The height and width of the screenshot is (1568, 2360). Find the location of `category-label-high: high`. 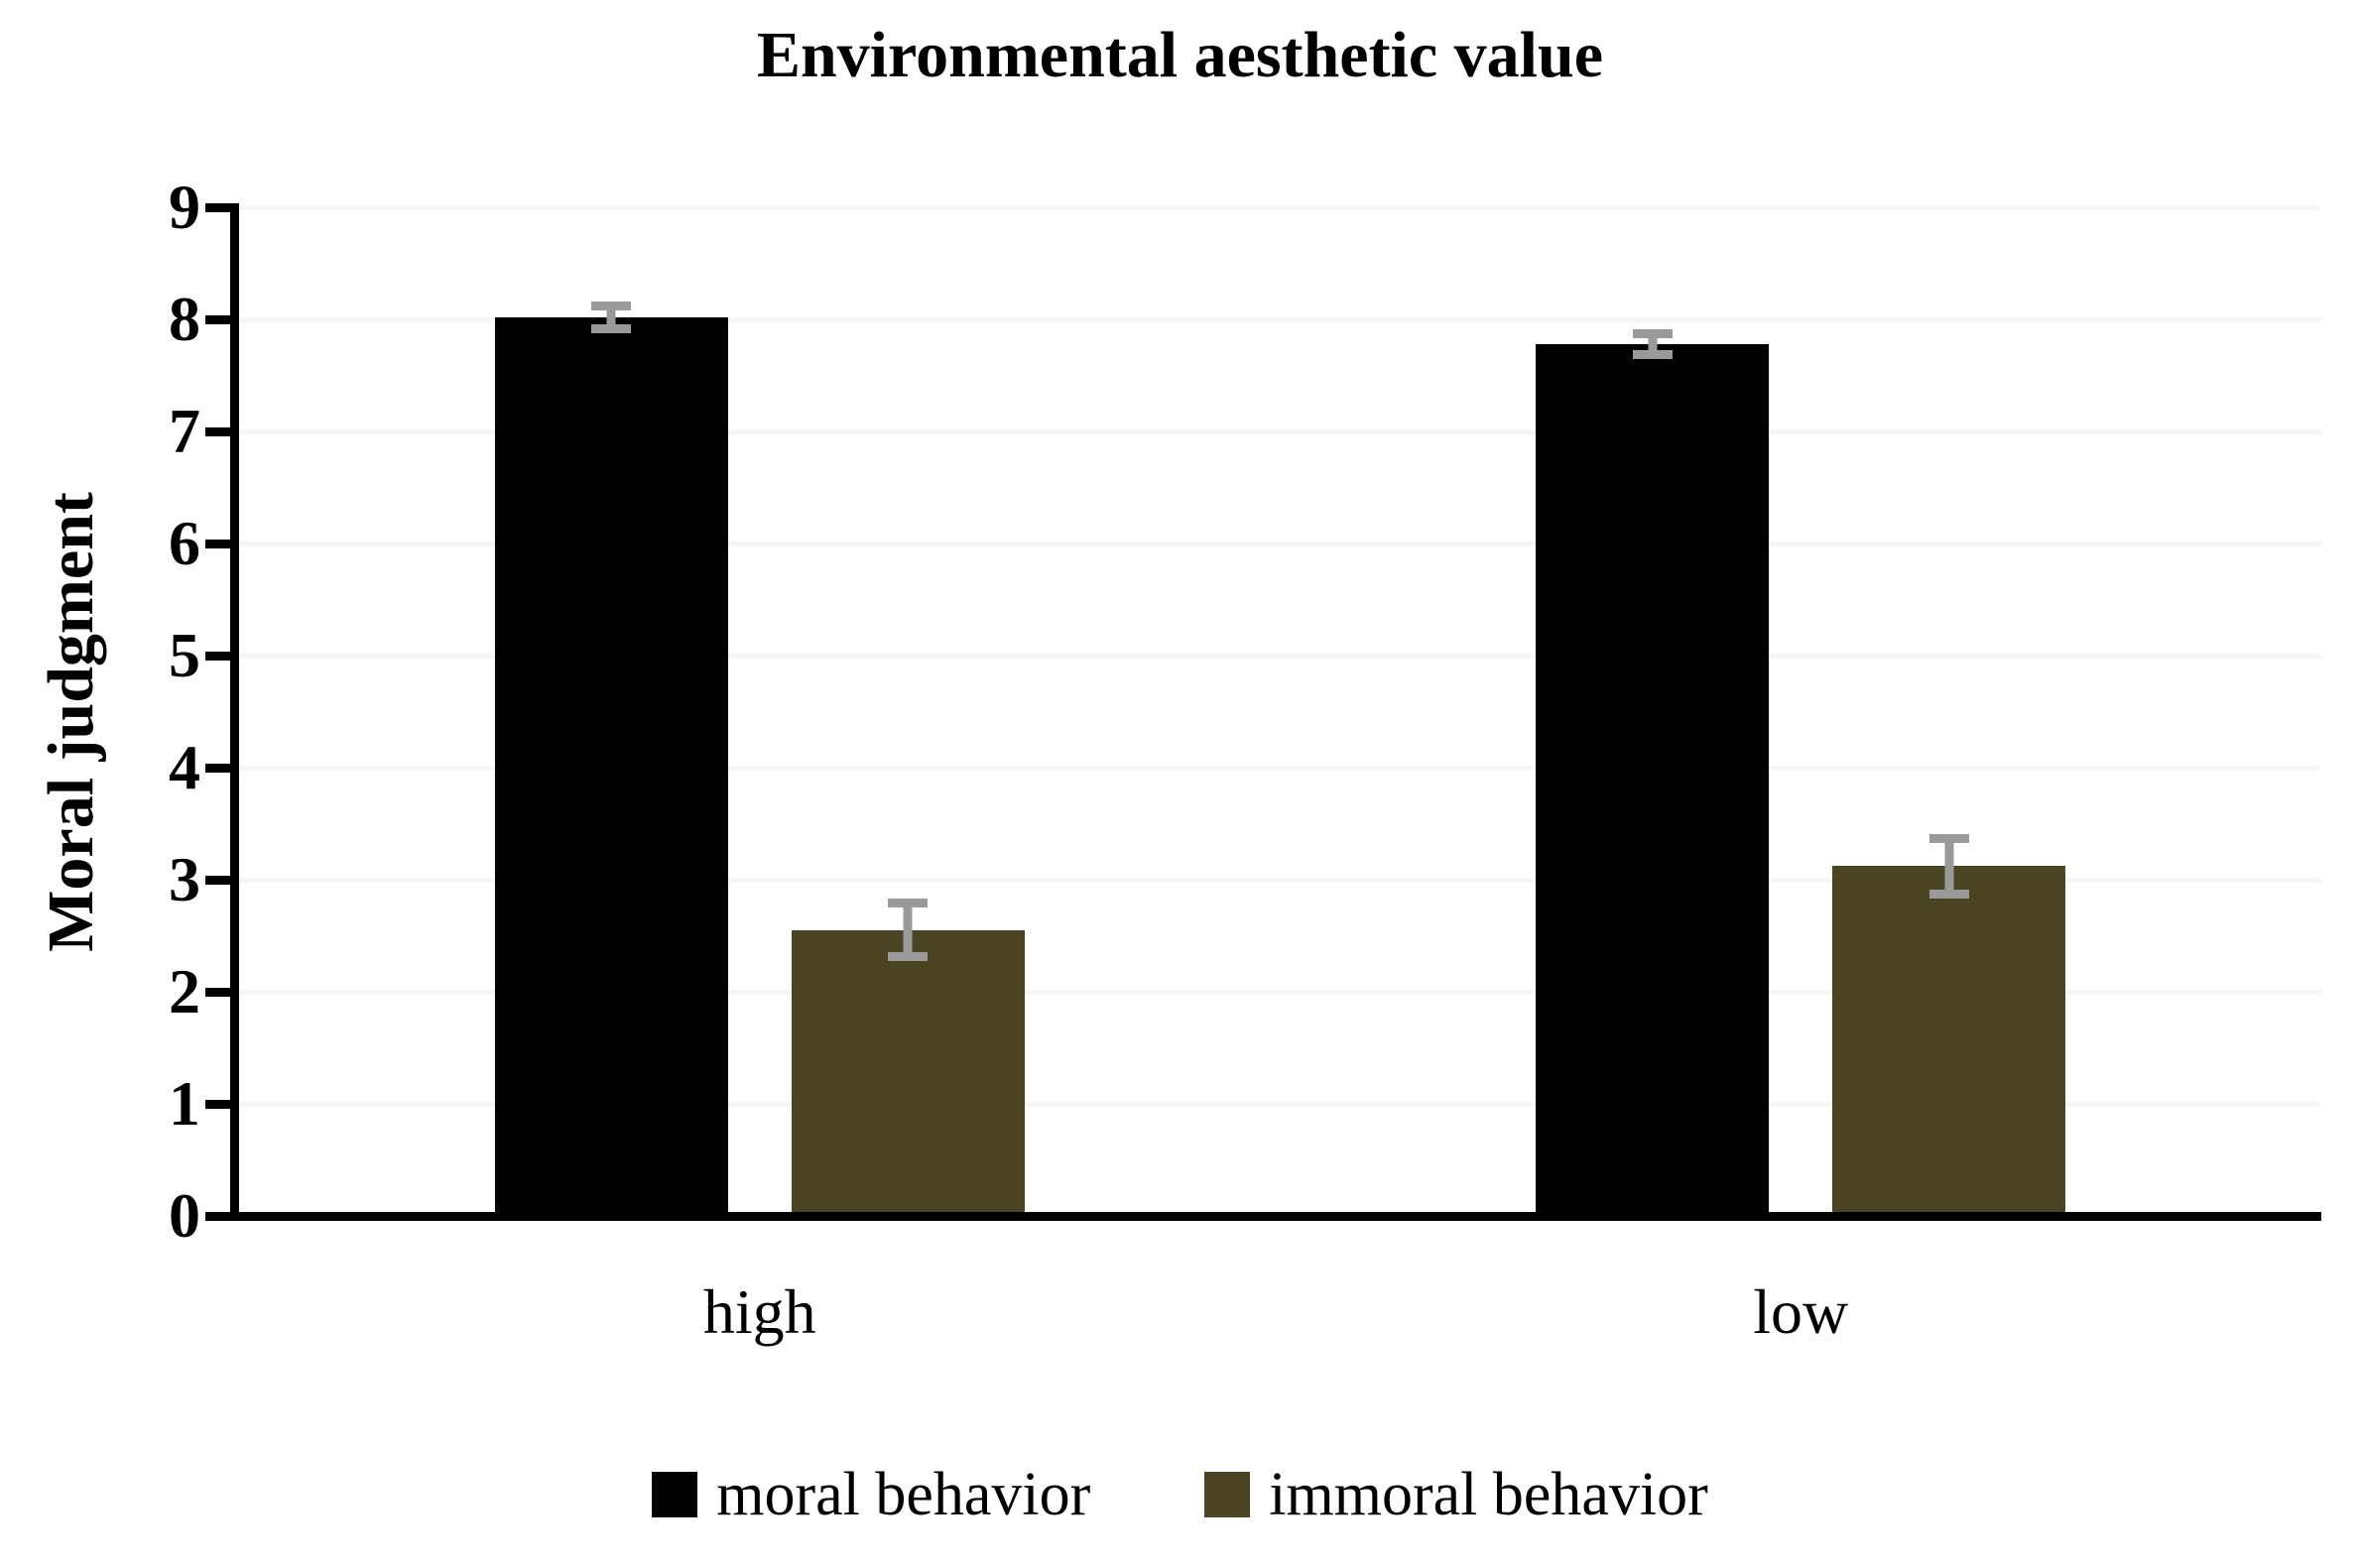

category-label-high: high is located at coordinates (759, 1311).